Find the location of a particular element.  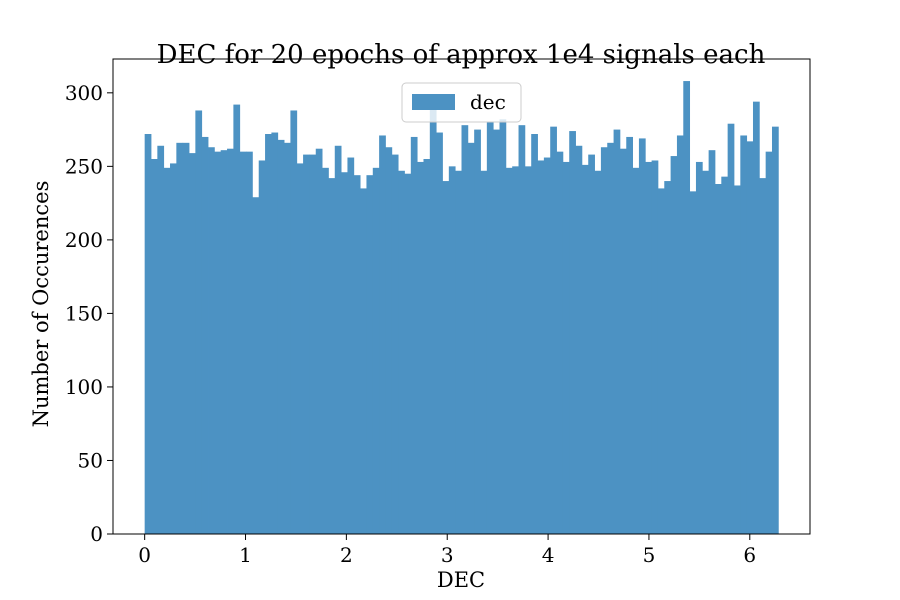

legend-label: dec is located at coordinates (488, 102).